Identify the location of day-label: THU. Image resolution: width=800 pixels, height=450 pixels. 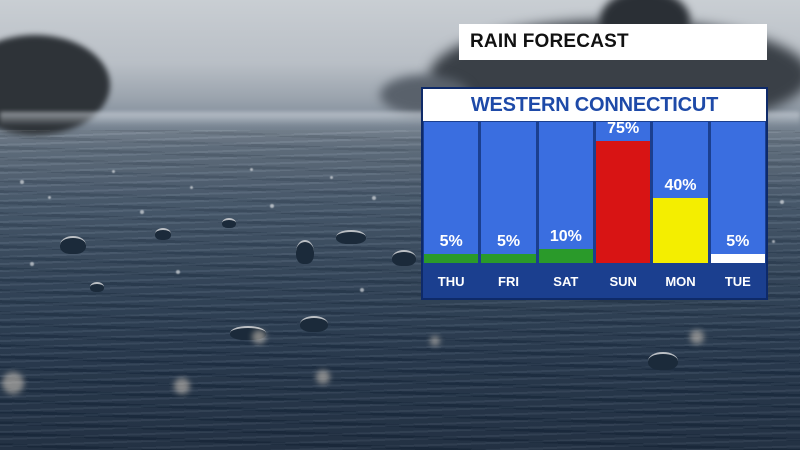
(451, 281).